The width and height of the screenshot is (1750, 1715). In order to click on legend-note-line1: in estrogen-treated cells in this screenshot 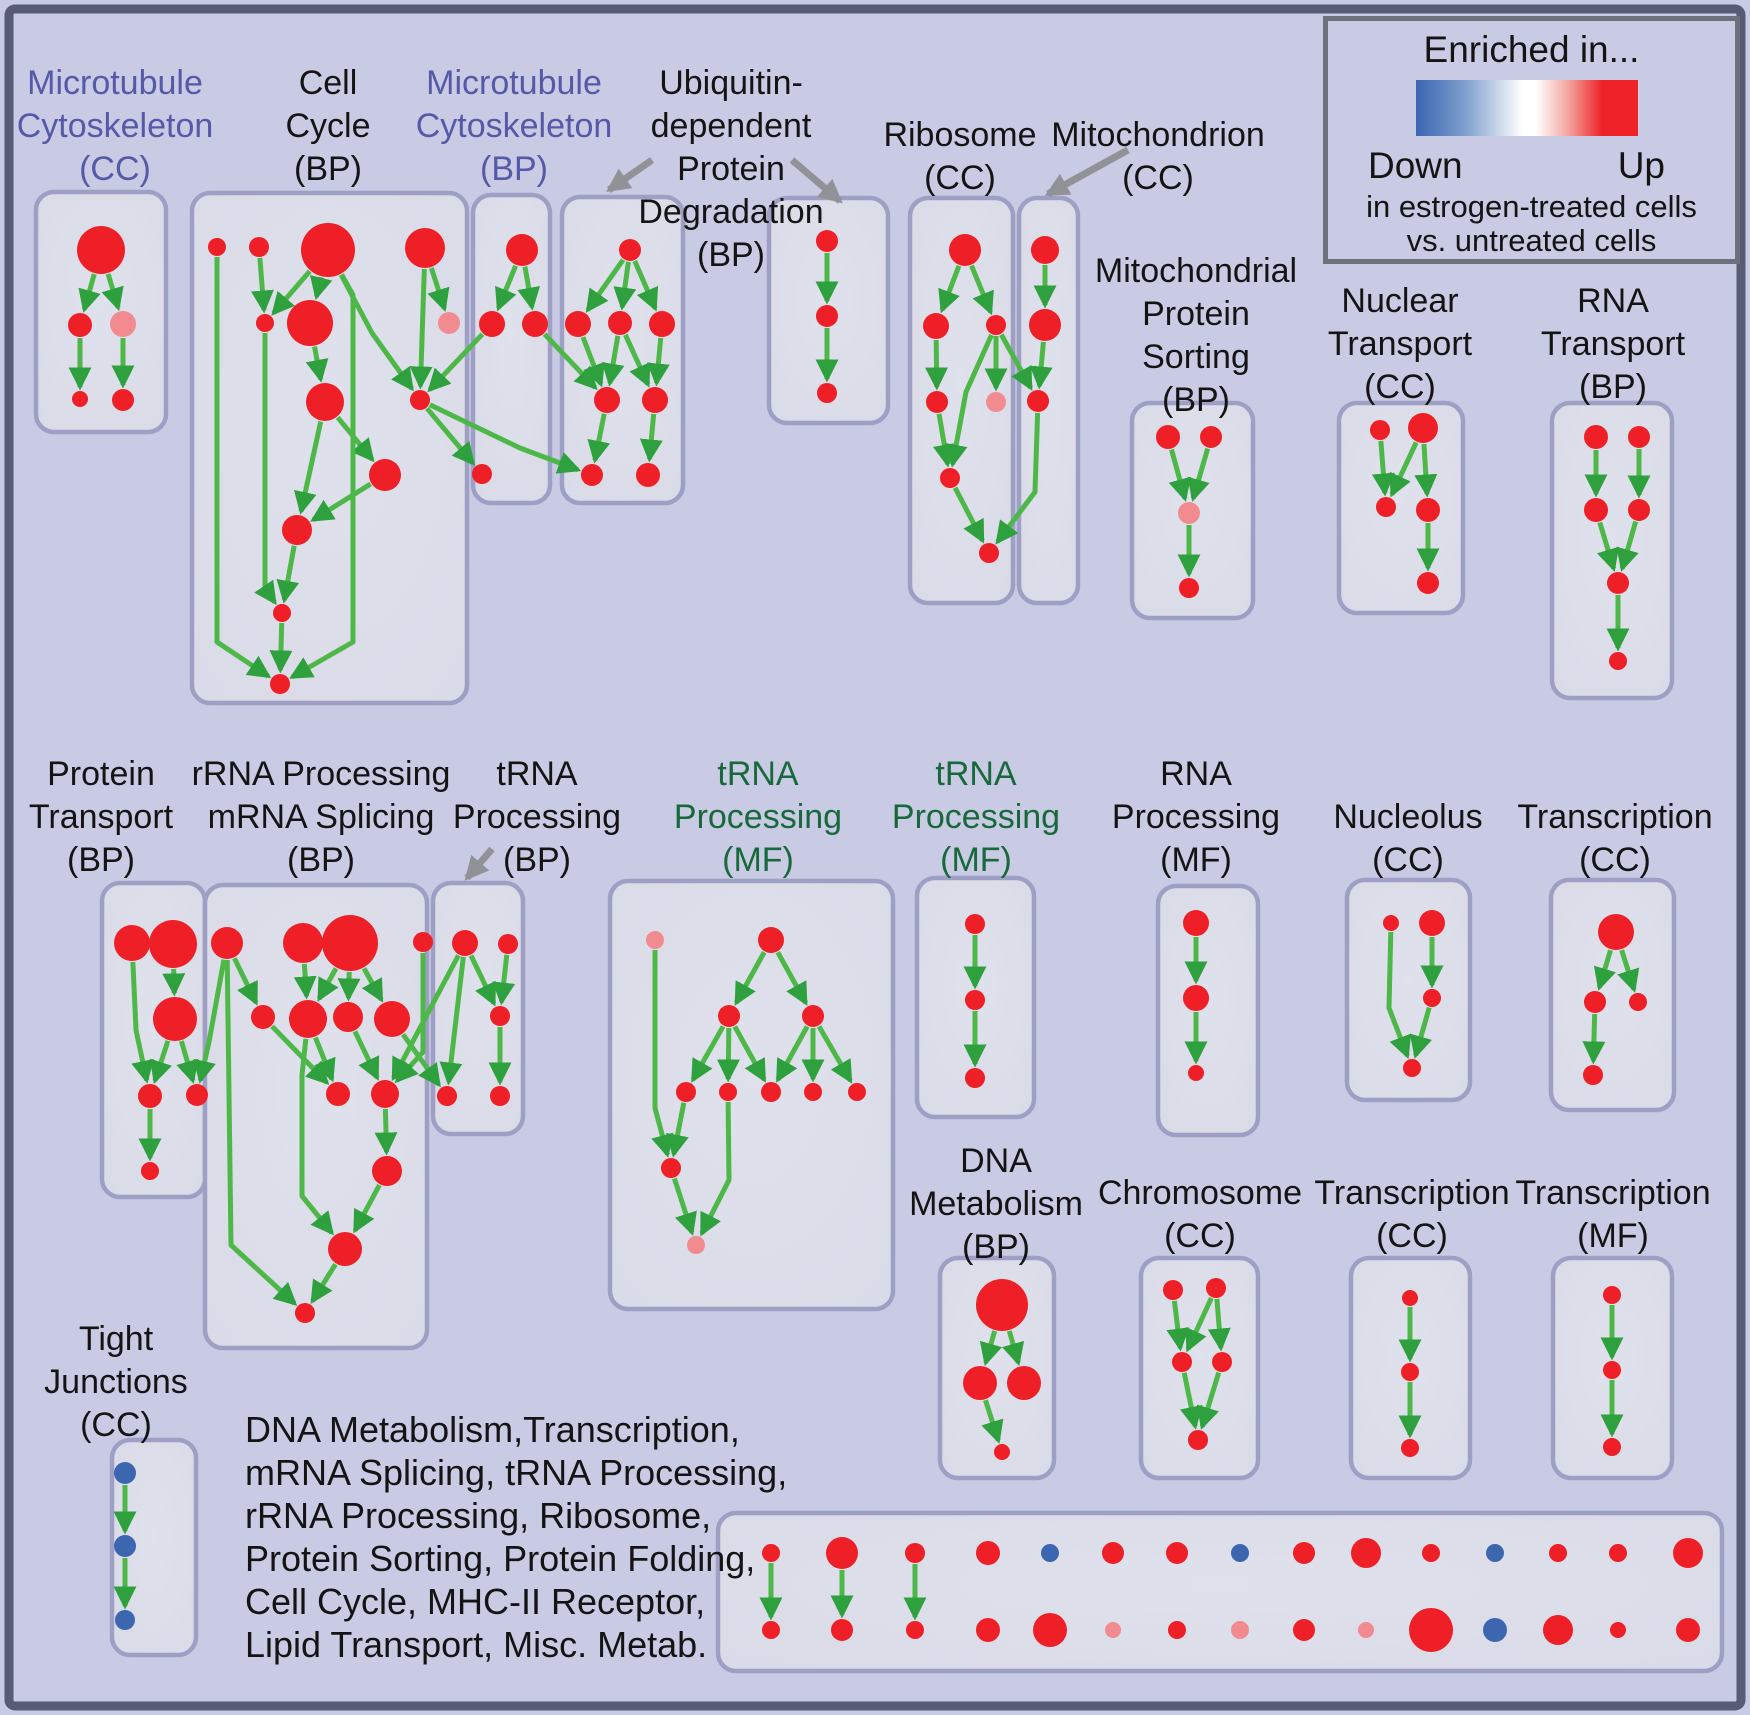, I will do `click(1531, 206)`.